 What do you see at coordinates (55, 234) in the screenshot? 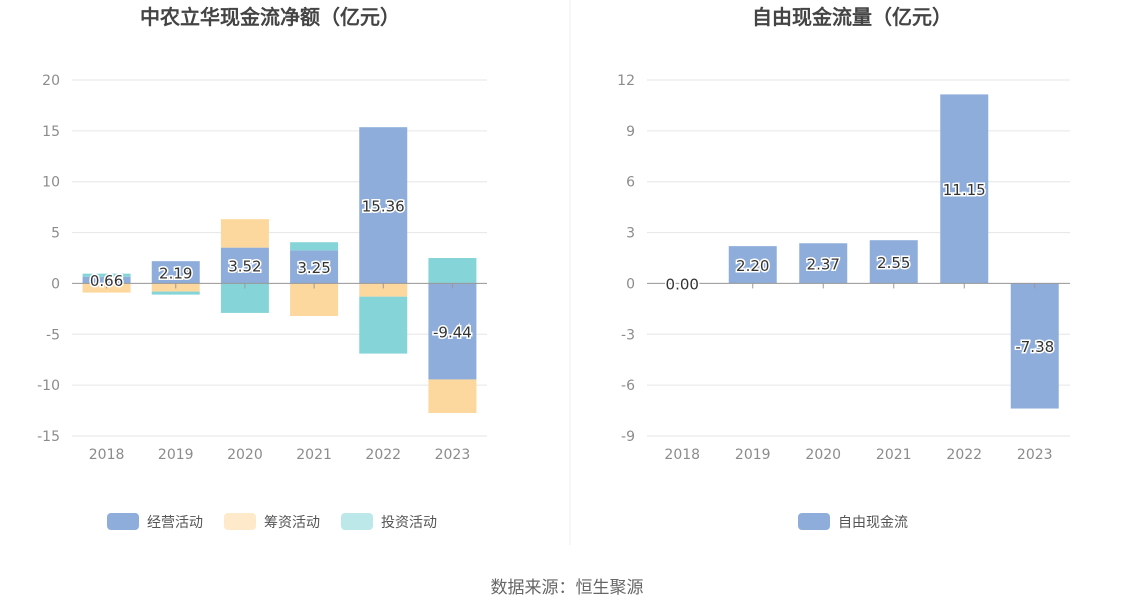
I see `y-tick-label: 5` at bounding box center [55, 234].